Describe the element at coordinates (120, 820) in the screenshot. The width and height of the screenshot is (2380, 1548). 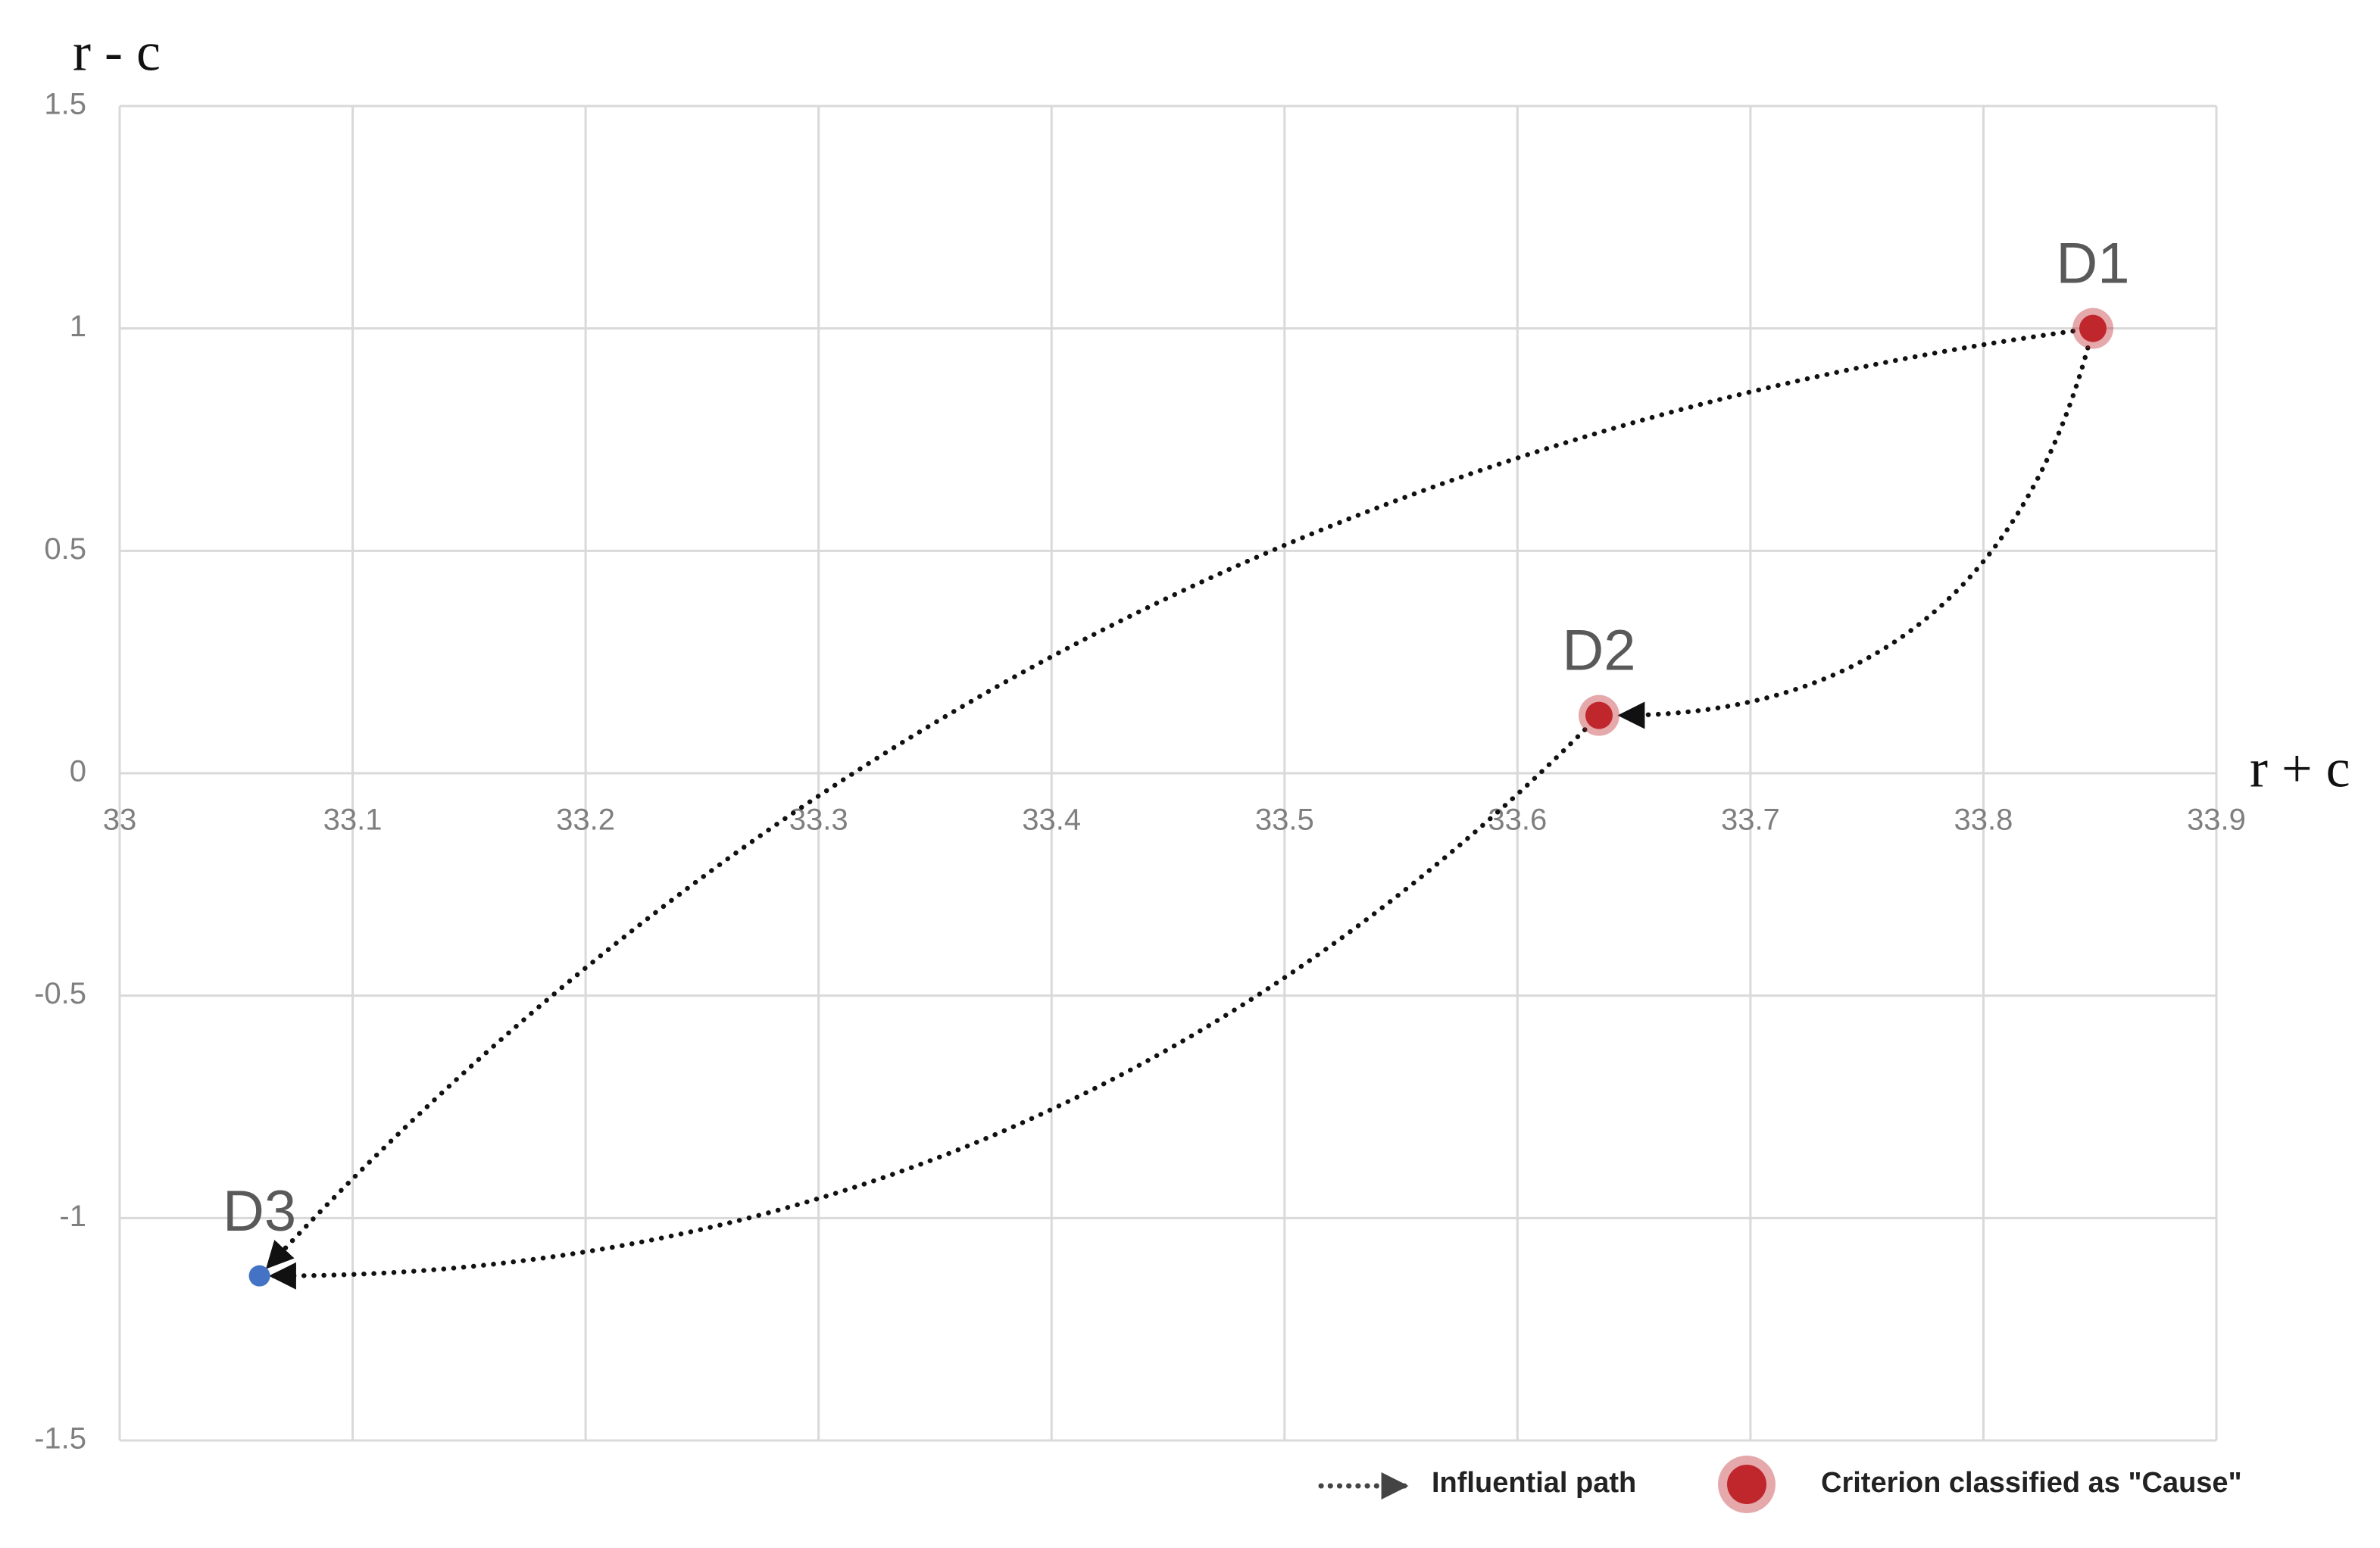
I see `x-tick-label: 33` at that location.